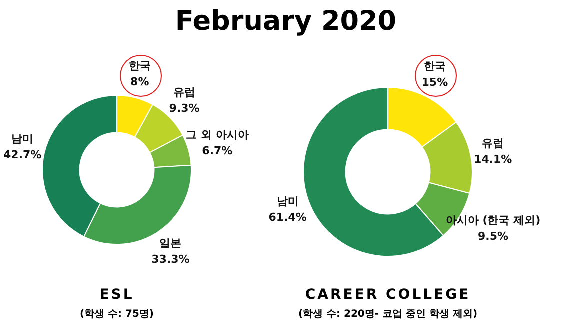  Describe the element at coordinates (388, 314) in the screenshot. I see `text: (학생 수: 220명- 코업 중인 학생 제외)` at that location.